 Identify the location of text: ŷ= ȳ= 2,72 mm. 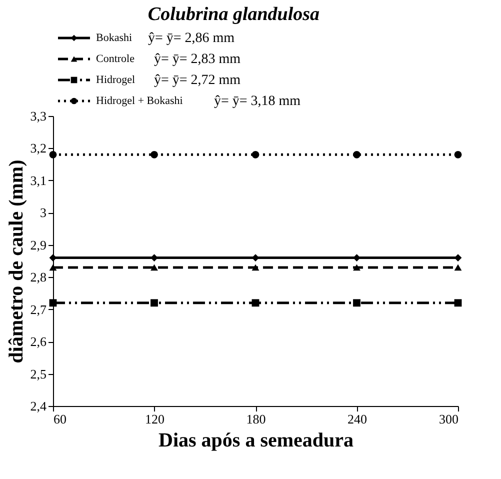
(197, 80).